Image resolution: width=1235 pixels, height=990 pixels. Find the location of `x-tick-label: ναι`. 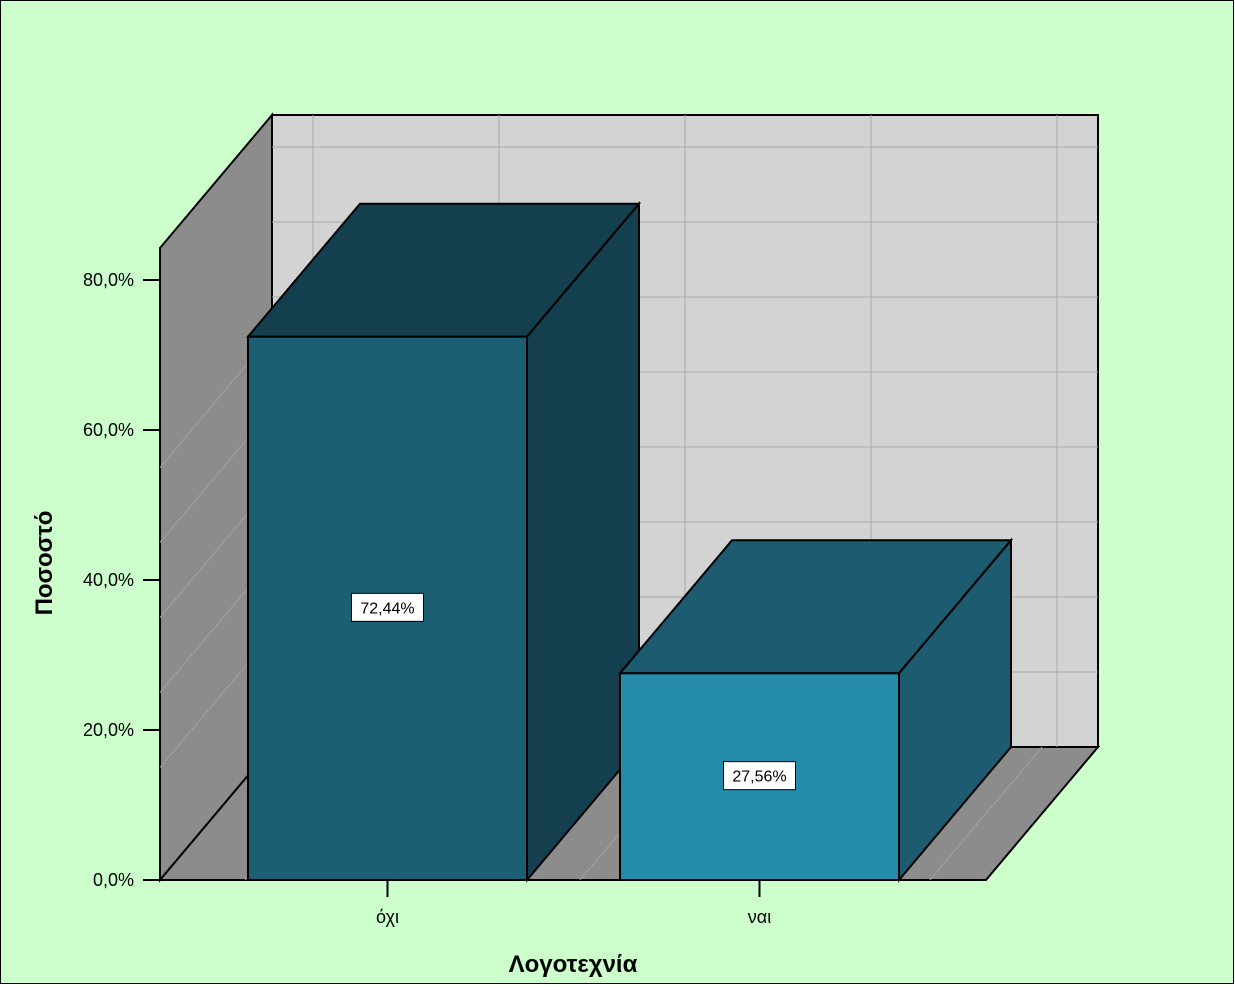

x-tick-label: ναι is located at coordinates (759, 917).